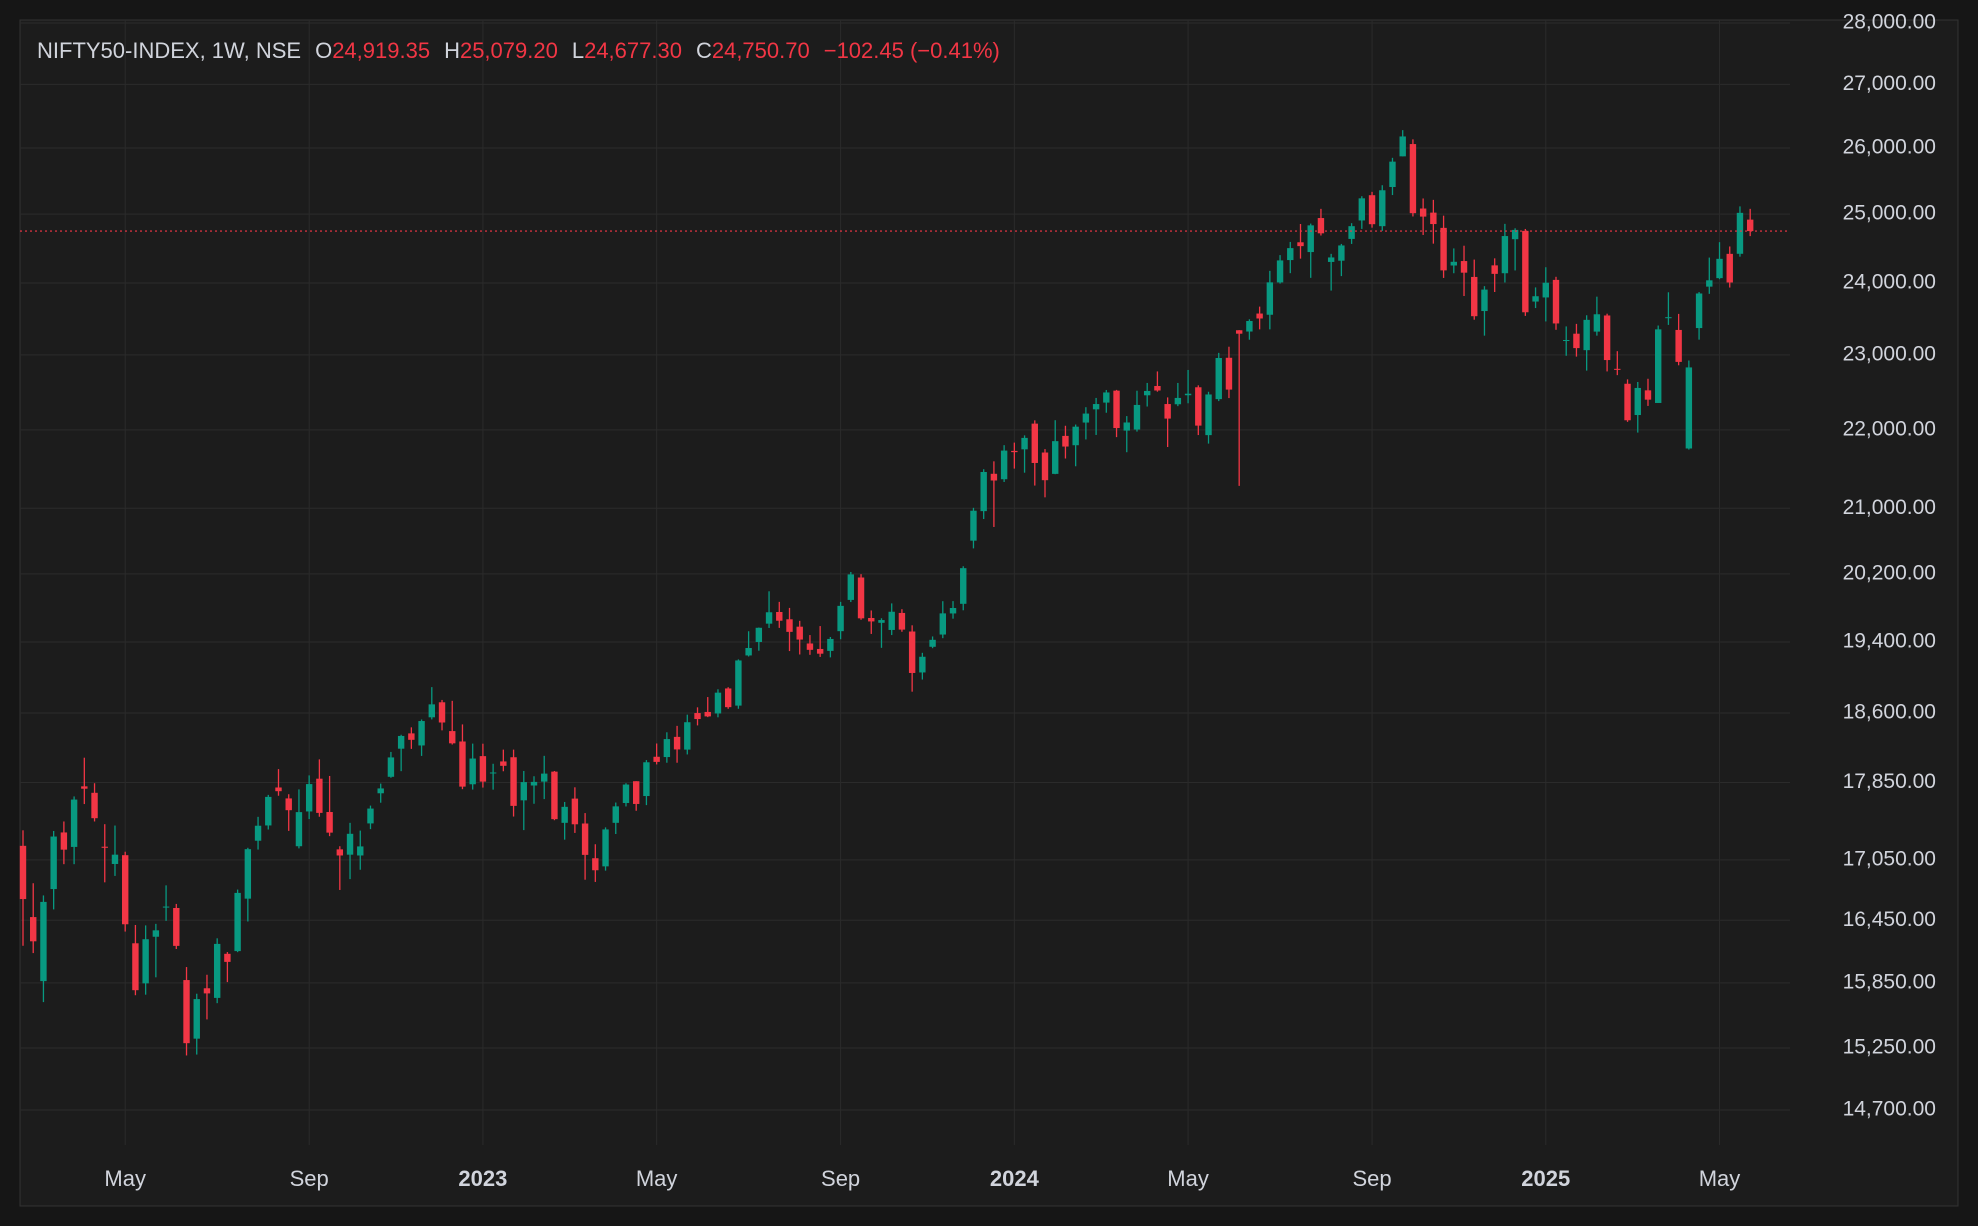 This screenshot has height=1226, width=1978. What do you see at coordinates (1889, 1109) in the screenshot?
I see `y-tick-label: 14,700.00` at bounding box center [1889, 1109].